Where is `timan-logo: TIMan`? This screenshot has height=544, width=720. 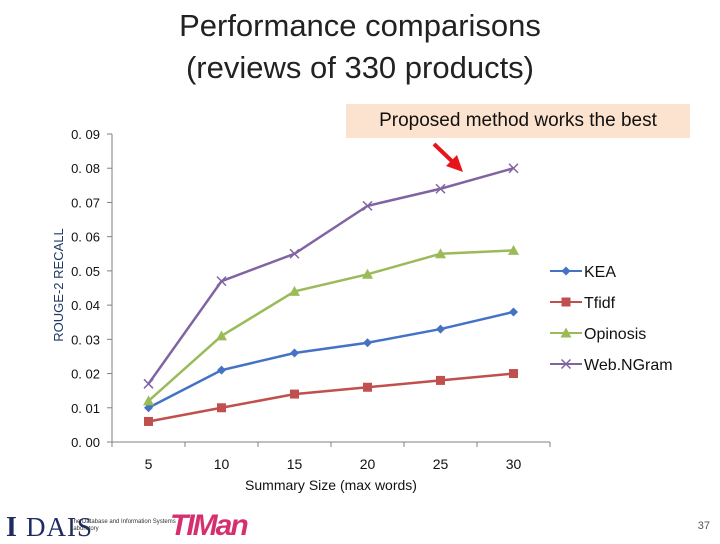 timan-logo: TIMan is located at coordinates (209, 525).